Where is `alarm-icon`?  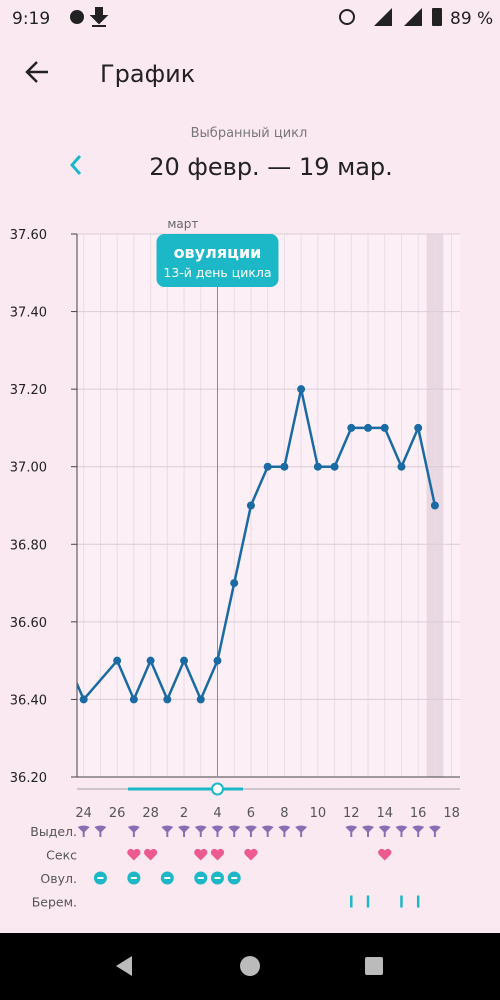
alarm-icon is located at coordinates (347, 17).